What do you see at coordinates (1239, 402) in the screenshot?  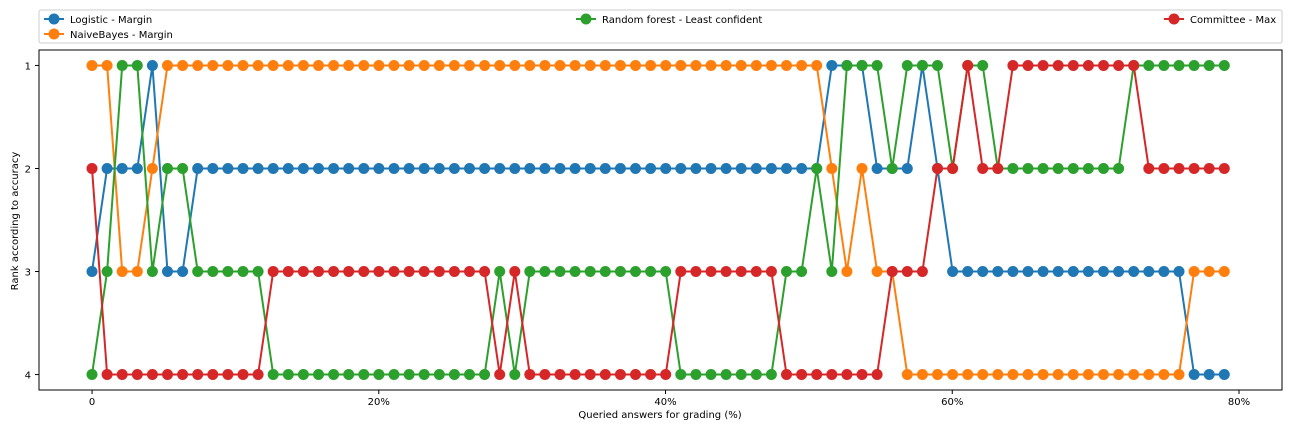 I see `x-tick-label: 80%` at bounding box center [1239, 402].